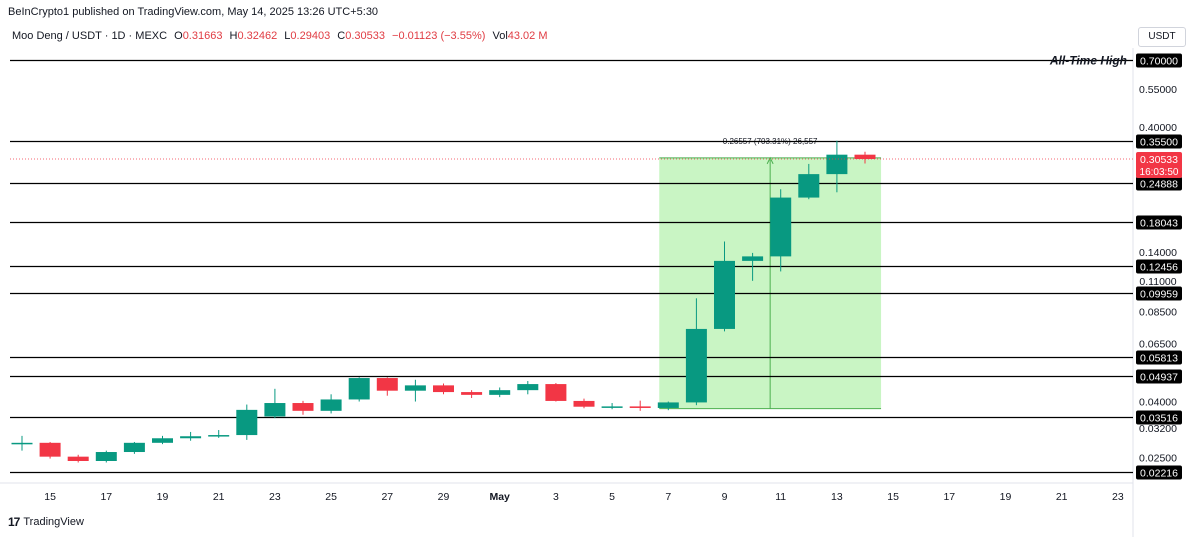 This screenshot has height=537, width=1200. Describe the element at coordinates (90, 36) in the screenshot. I see `symbol-name: Moo Deng / USDT · 1D · MEXC` at that location.